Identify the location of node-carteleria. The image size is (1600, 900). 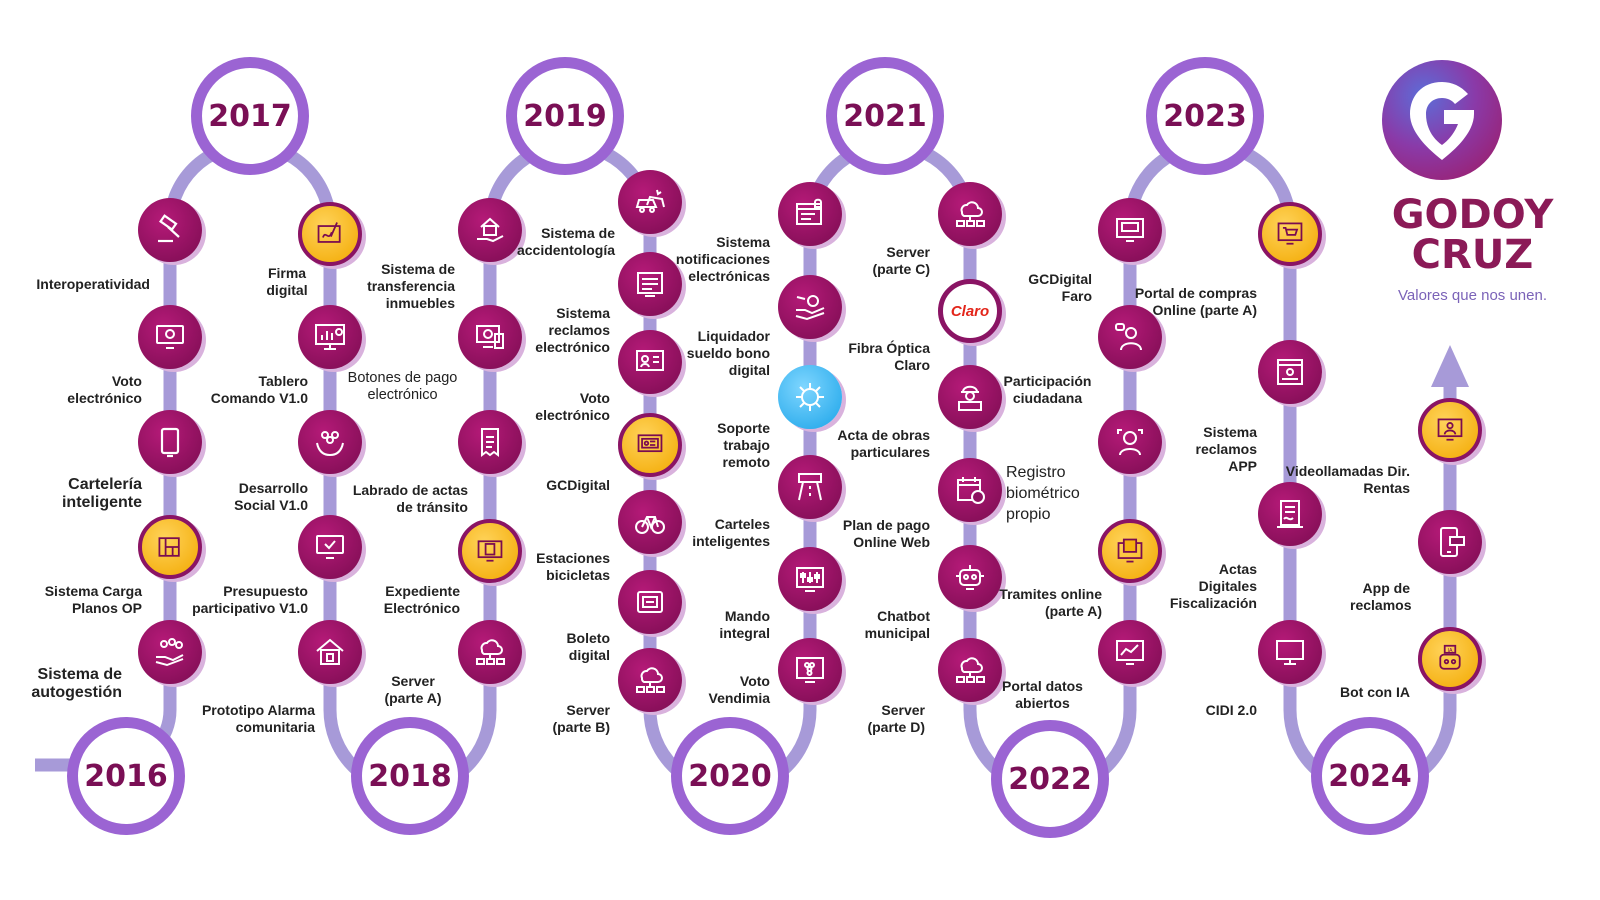
(170, 442).